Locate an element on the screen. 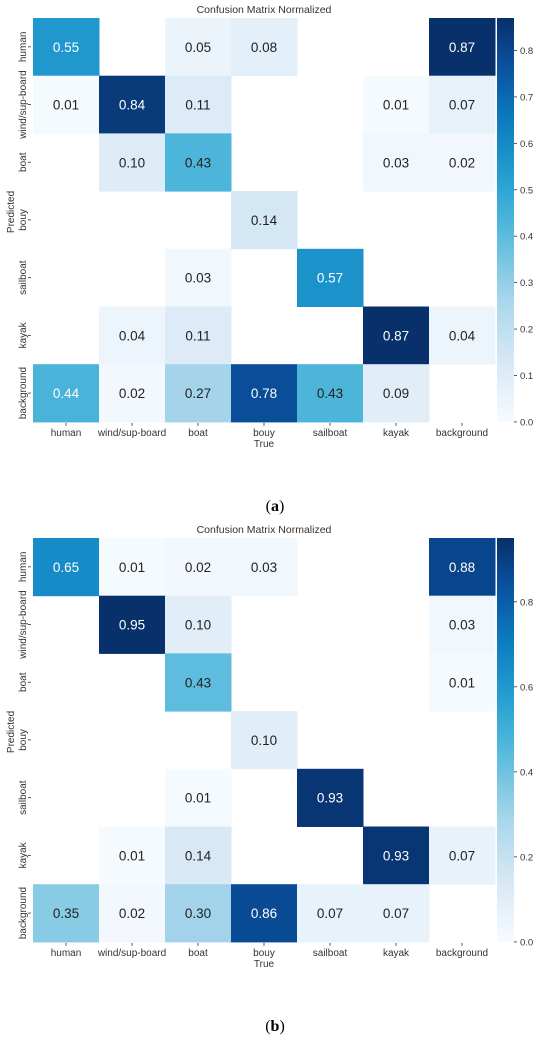 The width and height of the screenshot is (550, 1048). heatmap-cell-human-boat is located at coordinates (198, 47).